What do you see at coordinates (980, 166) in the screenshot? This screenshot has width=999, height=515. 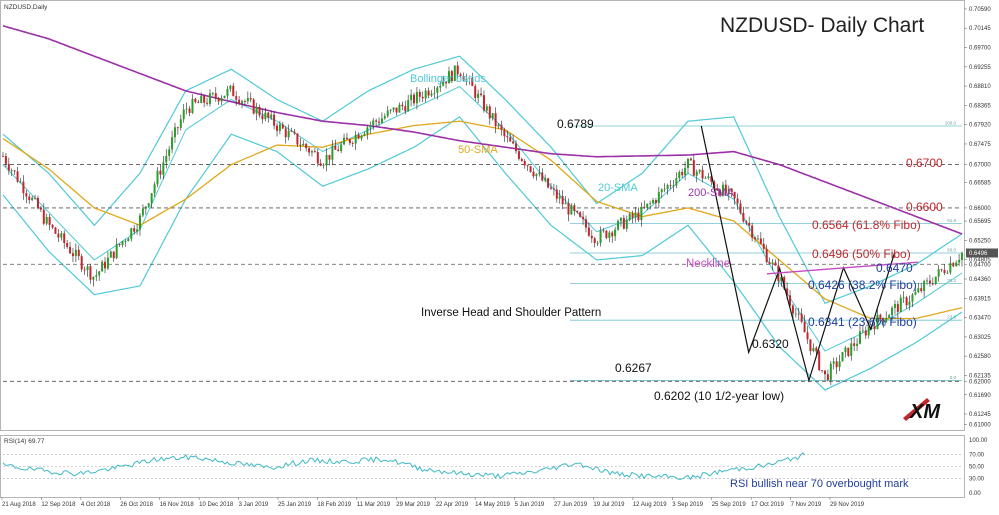 I see `price-tick-label: 0.67000` at bounding box center [980, 166].